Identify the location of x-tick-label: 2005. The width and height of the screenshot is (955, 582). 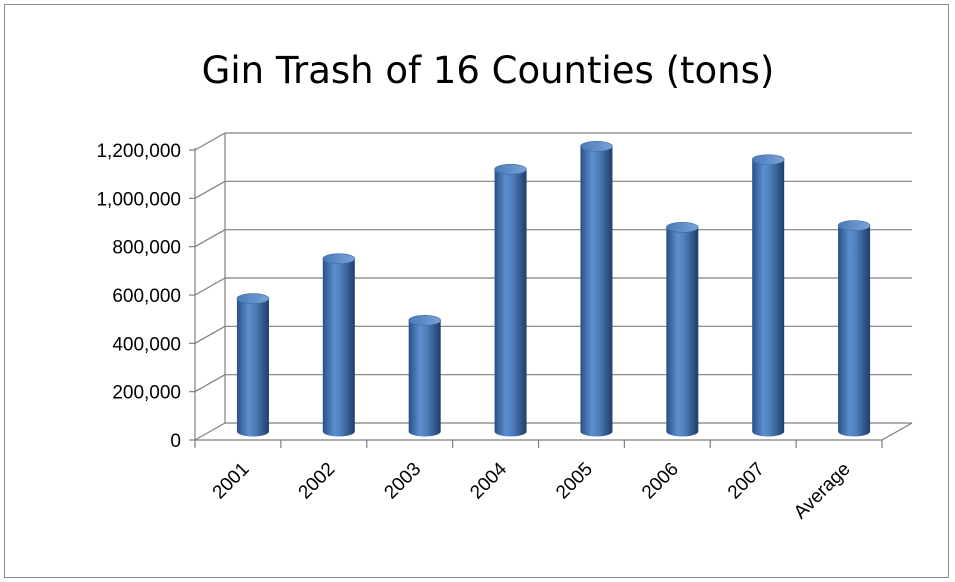
(574, 481).